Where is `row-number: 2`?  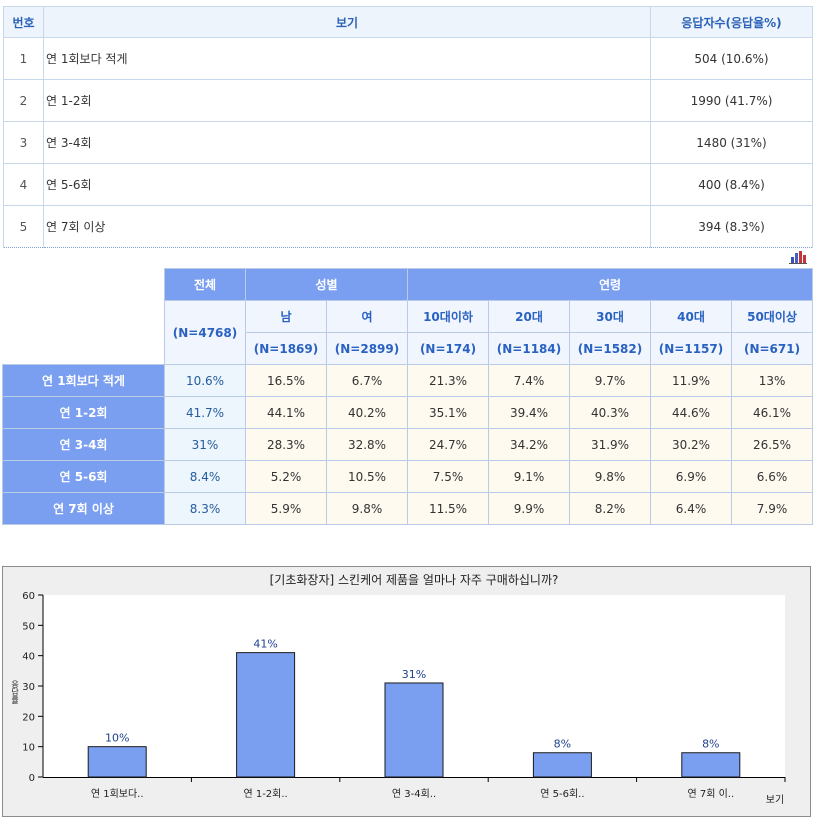
row-number: 2 is located at coordinates (23, 100).